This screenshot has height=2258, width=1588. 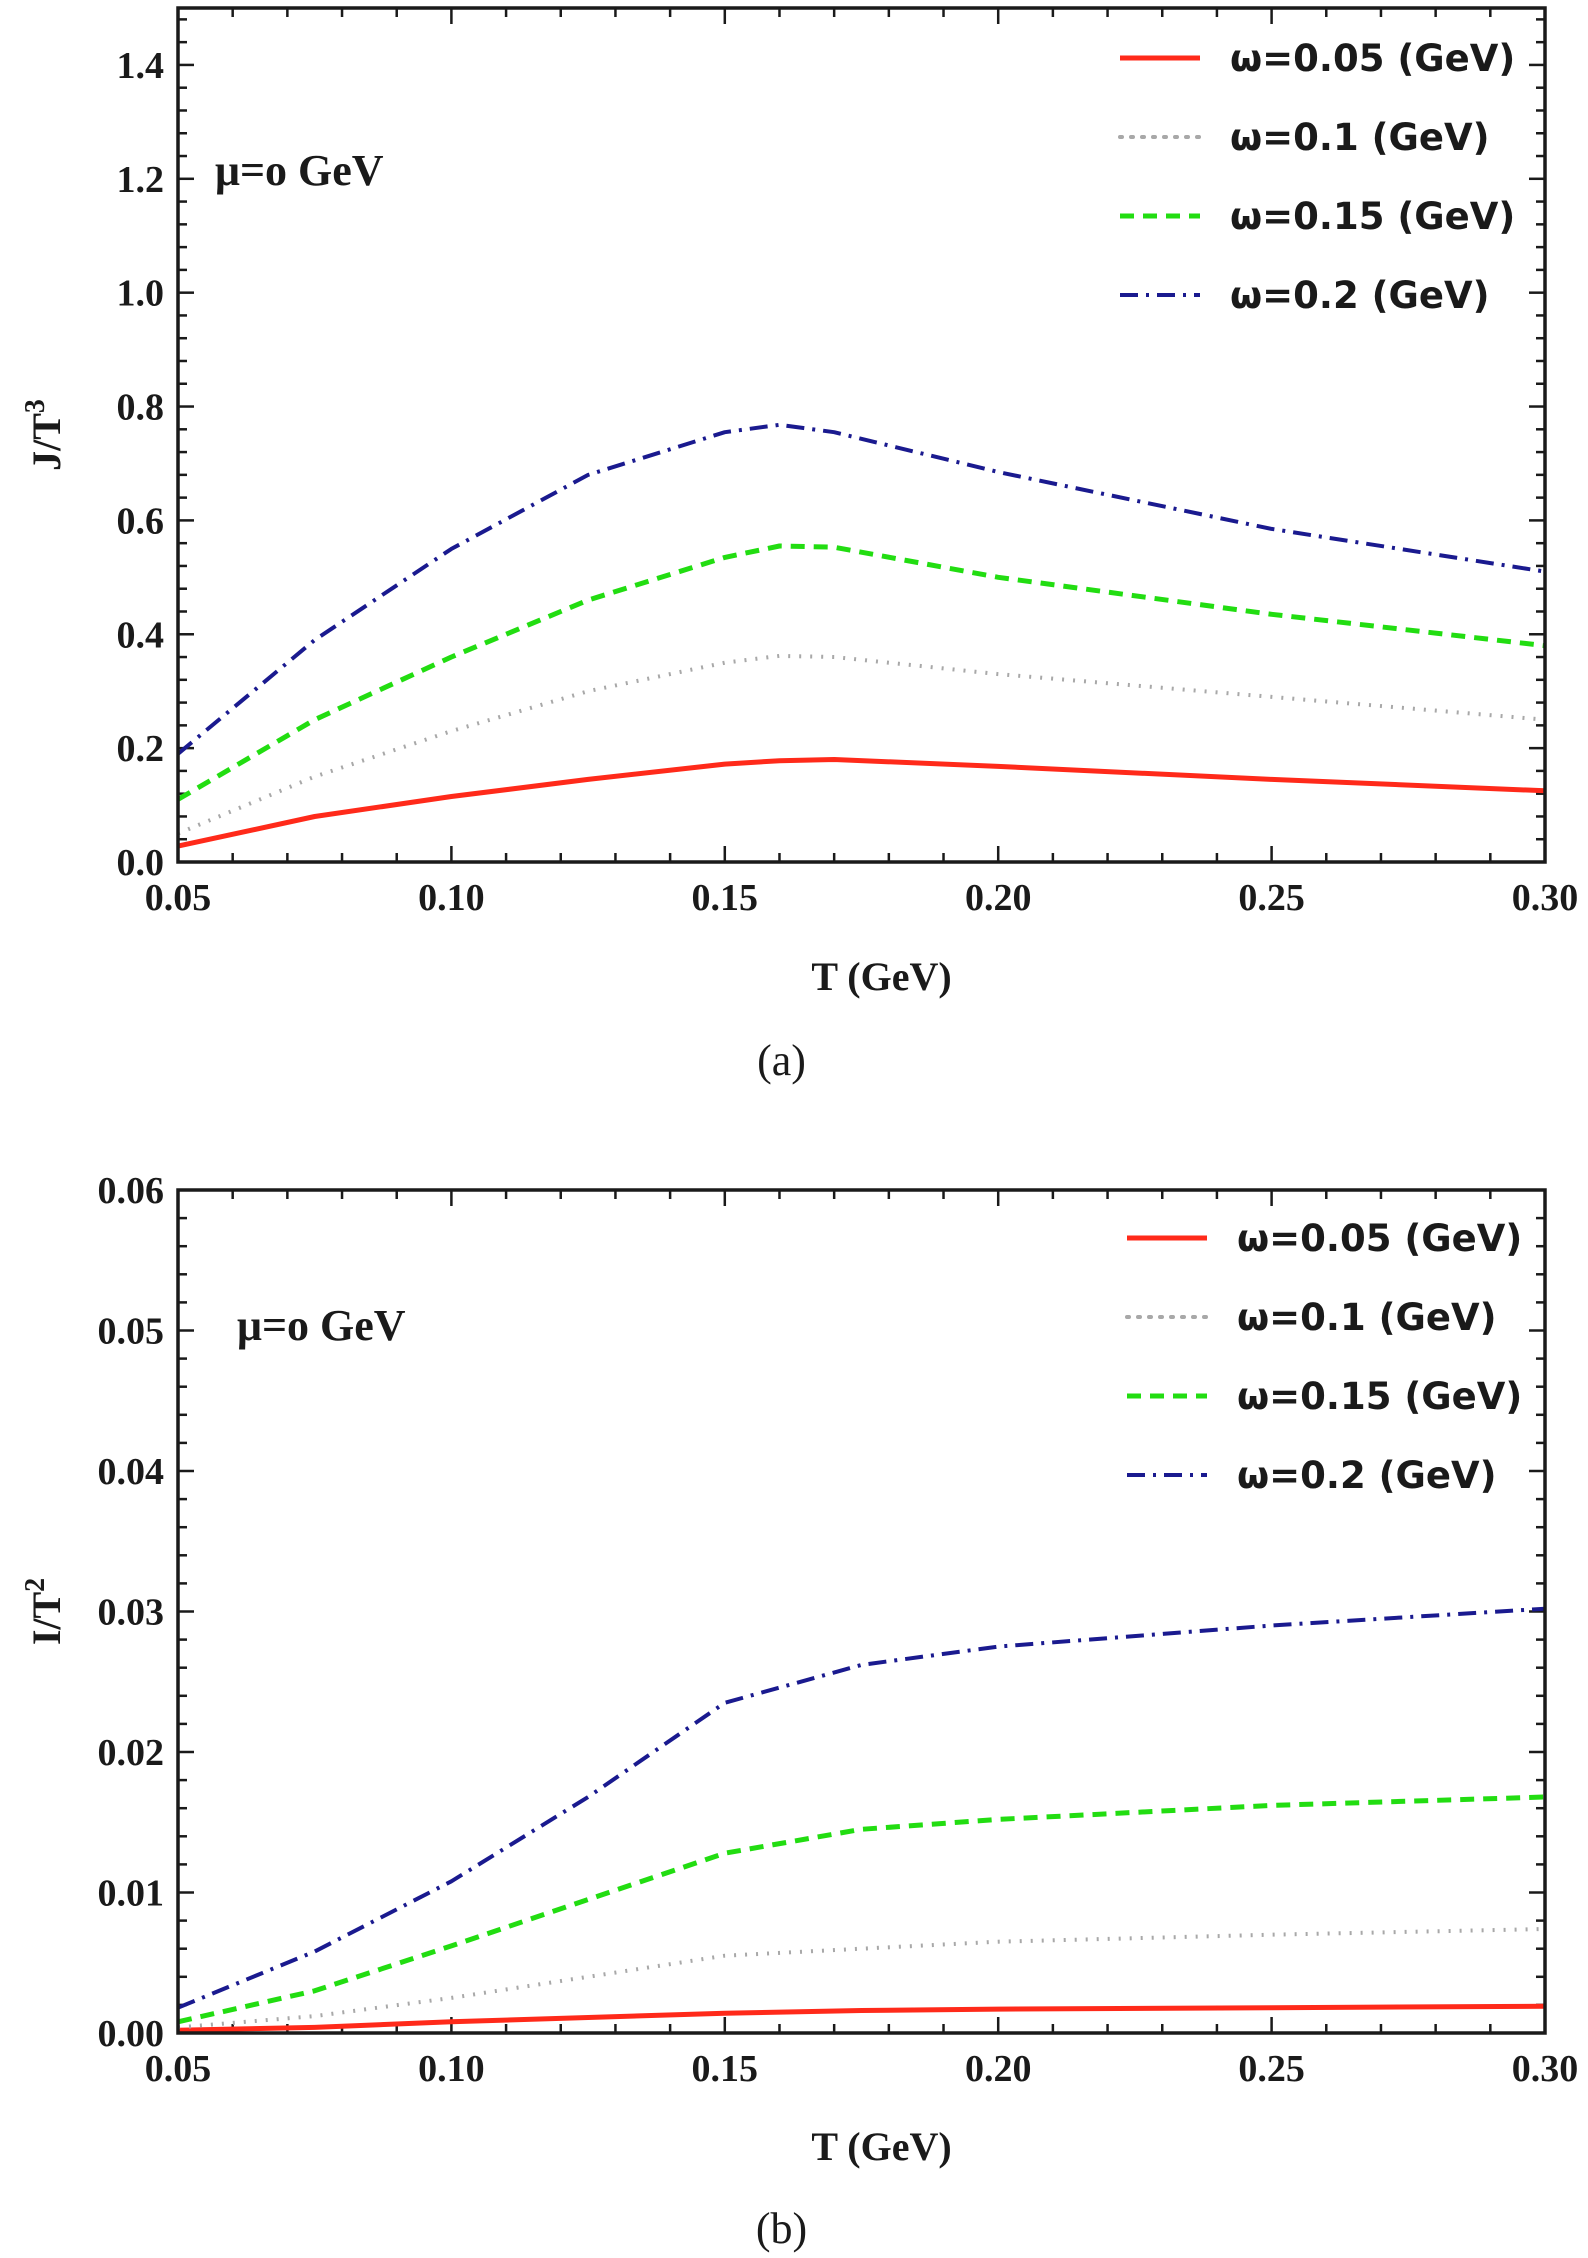 I want to click on y-tick-label: 0.4, so click(x=141, y=635).